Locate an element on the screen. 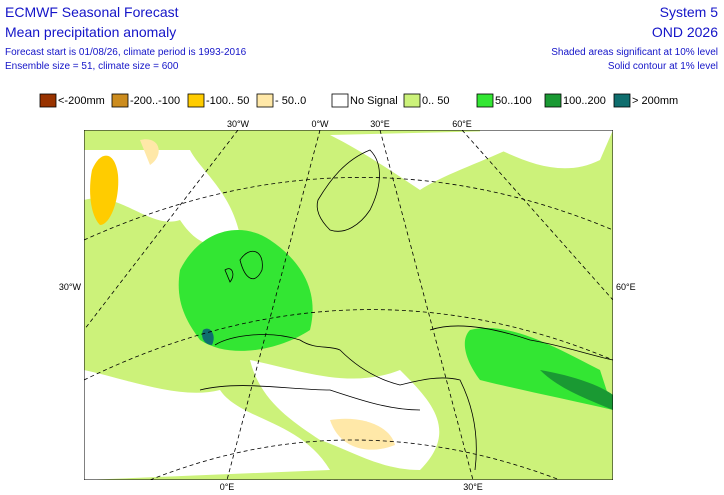 This screenshot has height=495, width=724. legend-label: No Signal is located at coordinates (374, 101).